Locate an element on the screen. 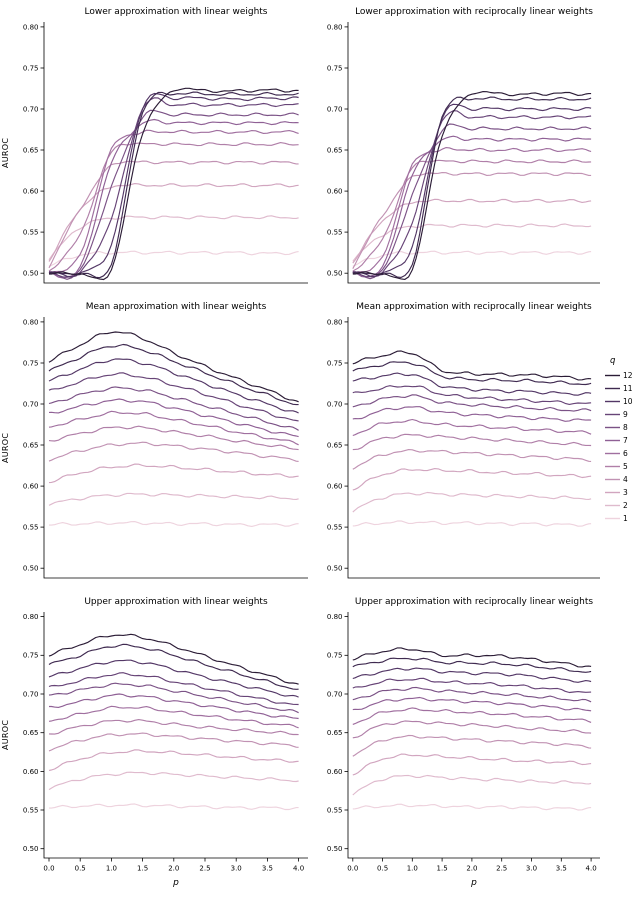 This screenshot has width=640, height=900. x-tick-label: 1.5 is located at coordinates (442, 869).